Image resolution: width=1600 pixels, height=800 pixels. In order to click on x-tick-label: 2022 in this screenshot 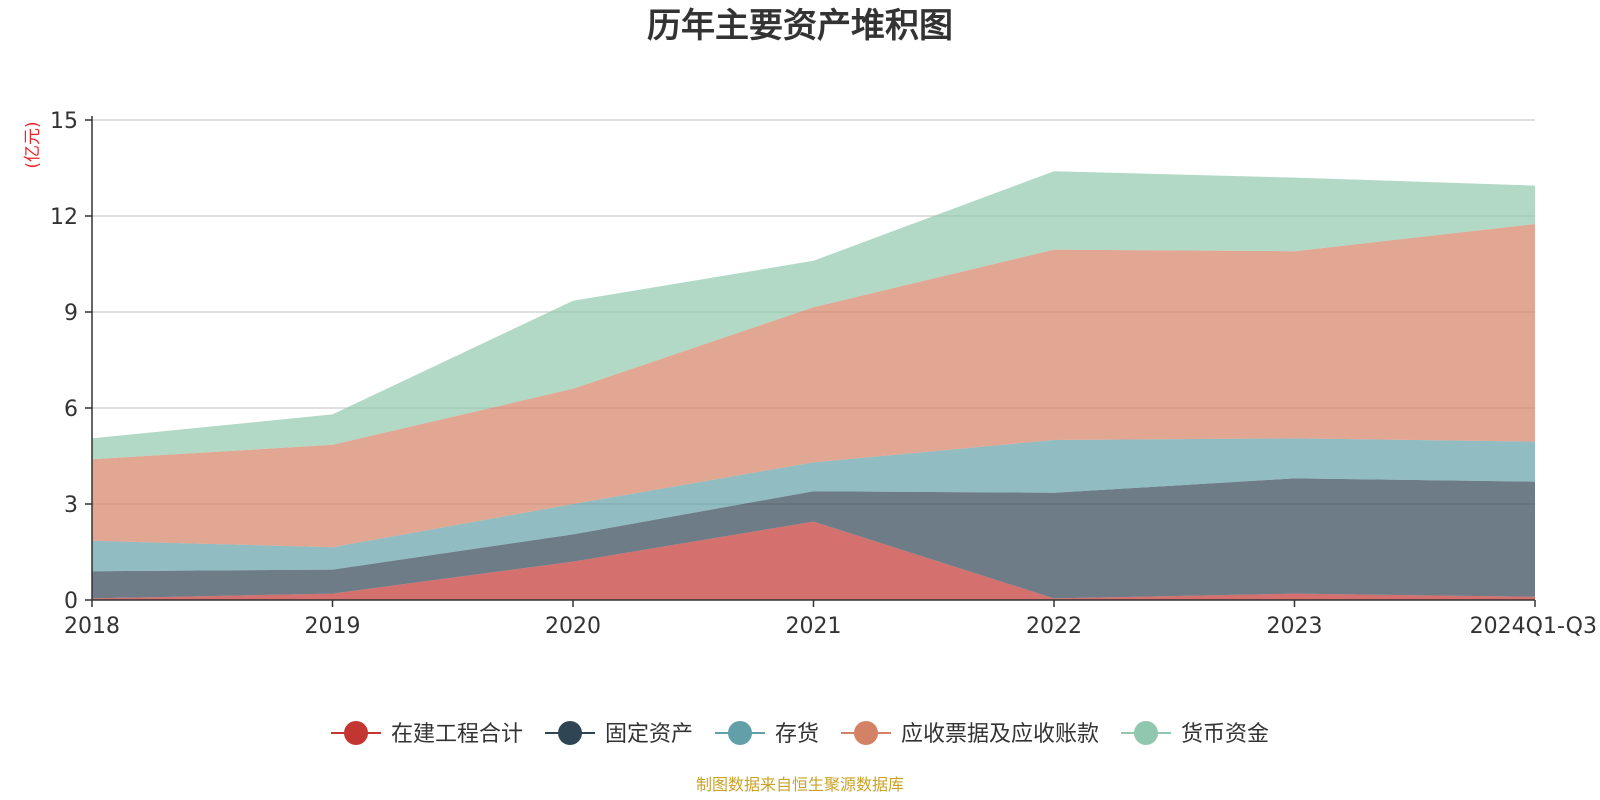, I will do `click(1054, 626)`.